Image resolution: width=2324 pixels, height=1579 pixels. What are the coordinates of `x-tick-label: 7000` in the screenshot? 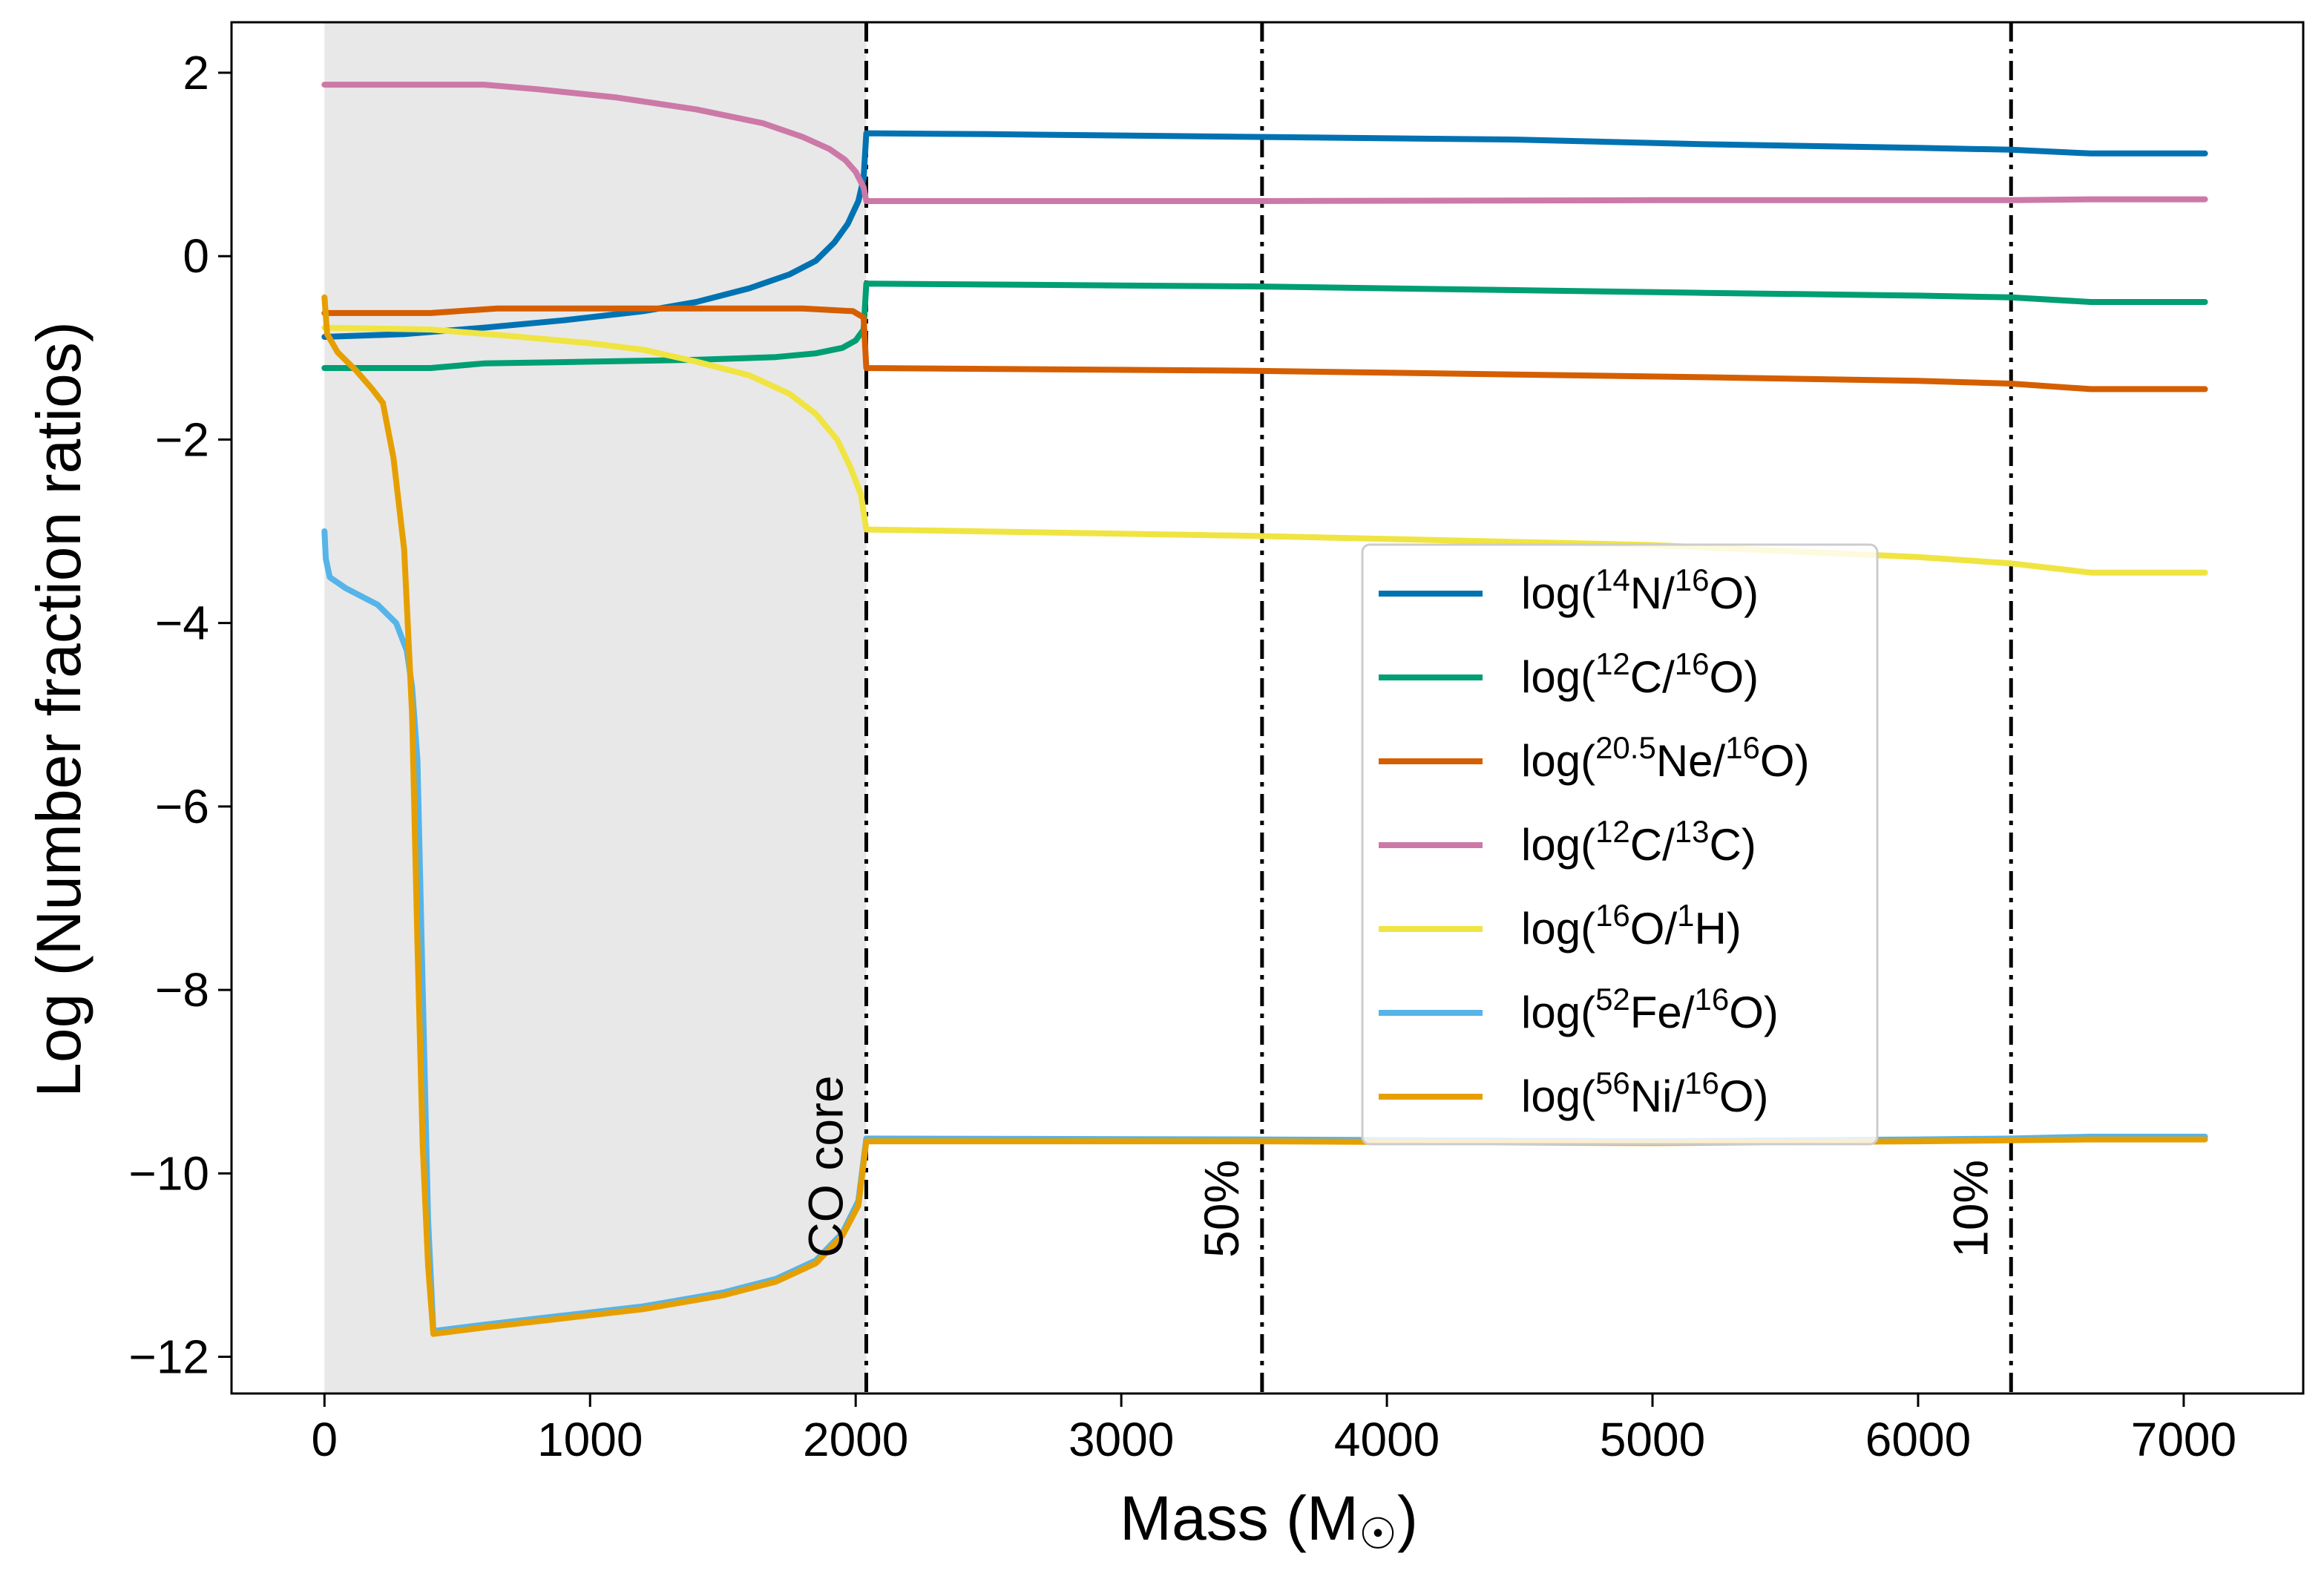 It's located at (2183, 1439).